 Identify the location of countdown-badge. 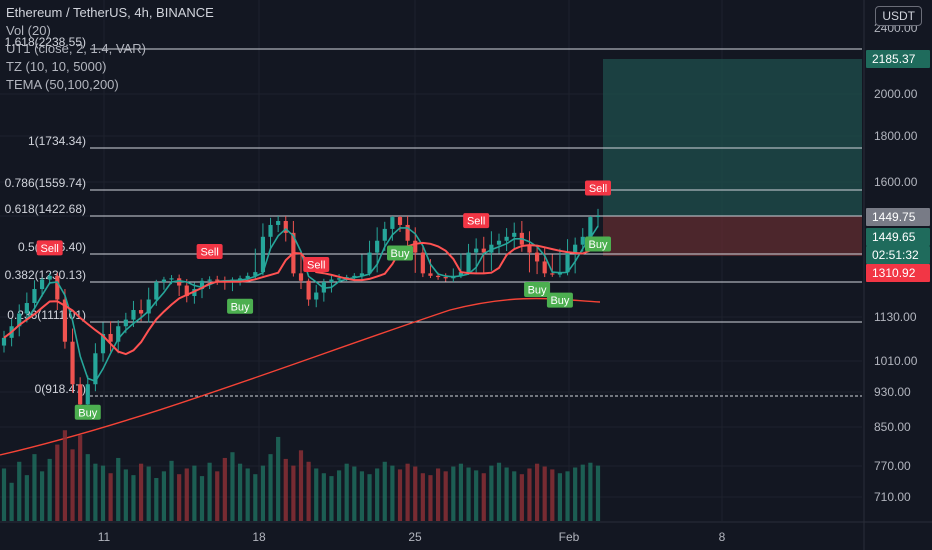
(898, 255).